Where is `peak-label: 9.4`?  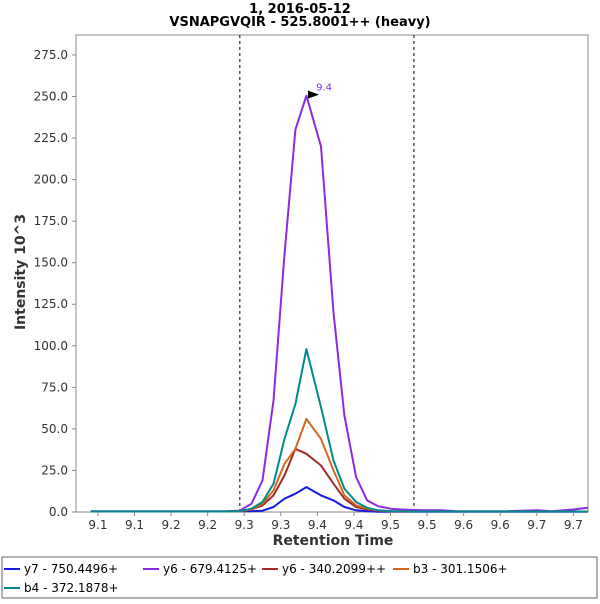
peak-label: 9.4 is located at coordinates (324, 88).